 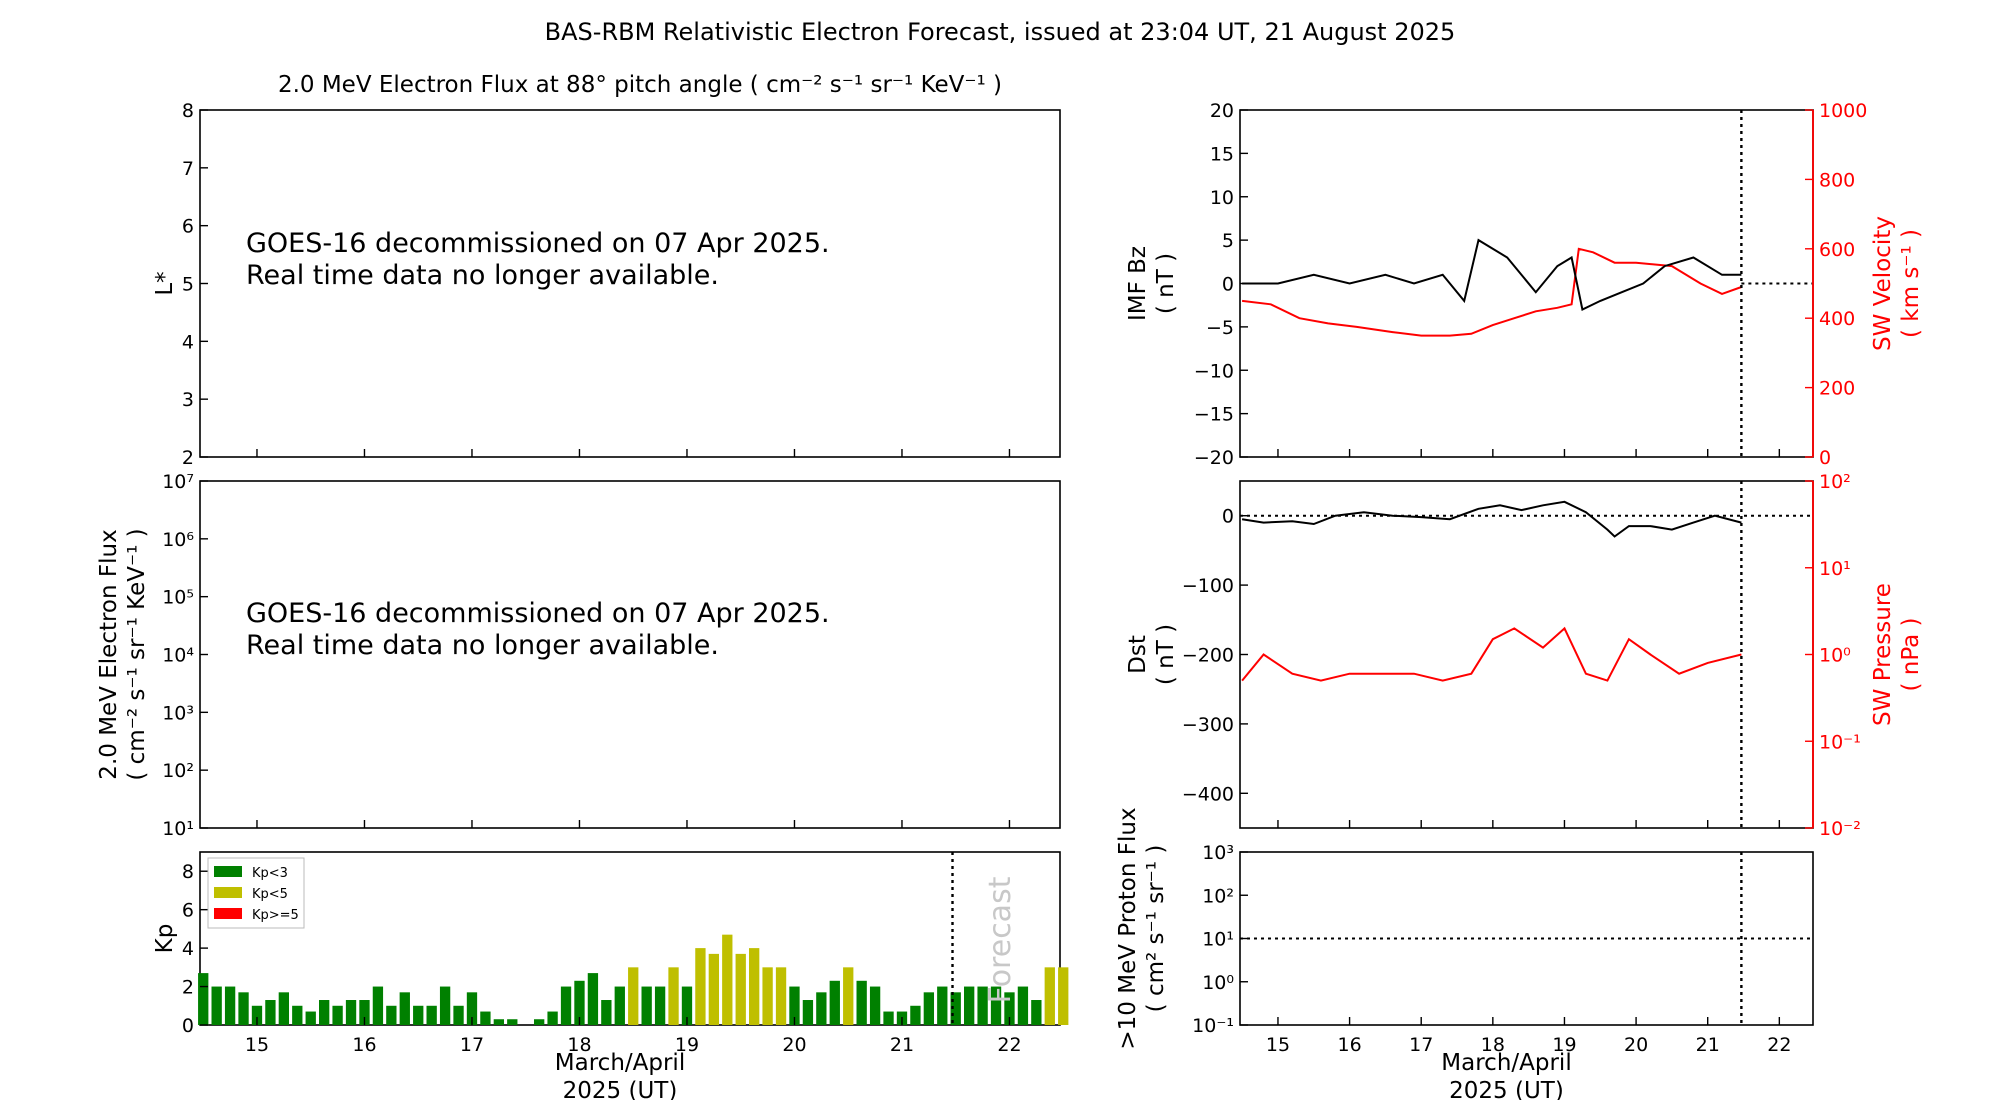 What do you see at coordinates (1166, 654) in the screenshot?
I see `dst-ylabel: ( nT )` at bounding box center [1166, 654].